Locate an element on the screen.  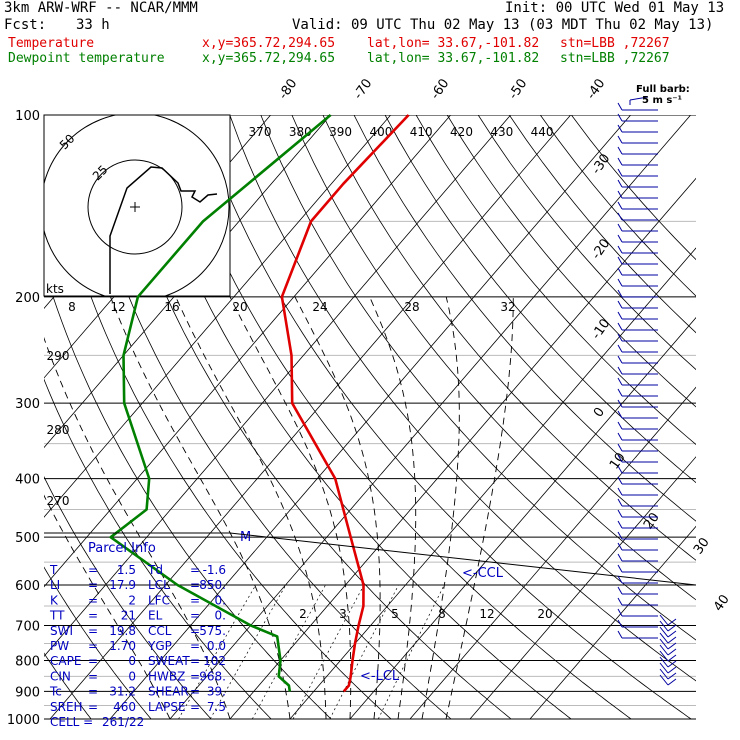
parcel-row-value: 21 is located at coordinates (128, 616).